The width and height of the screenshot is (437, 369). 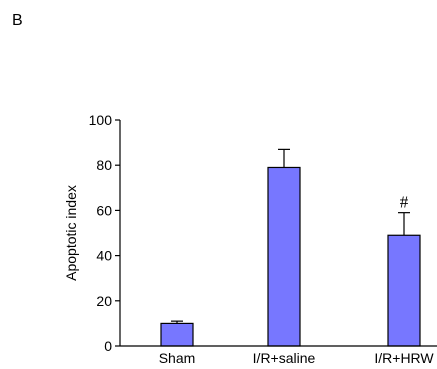 I want to click on y-axis: 0 20 40 60 80 100, so click(x=105, y=233).